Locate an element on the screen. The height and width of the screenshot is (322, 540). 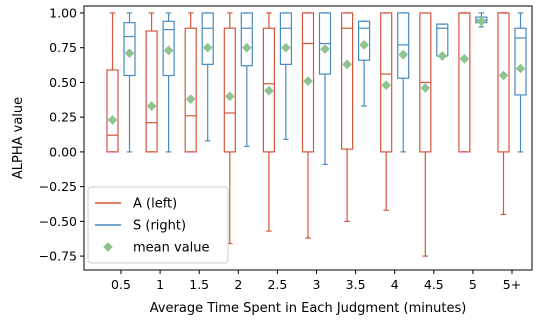
legend-label: A (left) is located at coordinates (155, 204).